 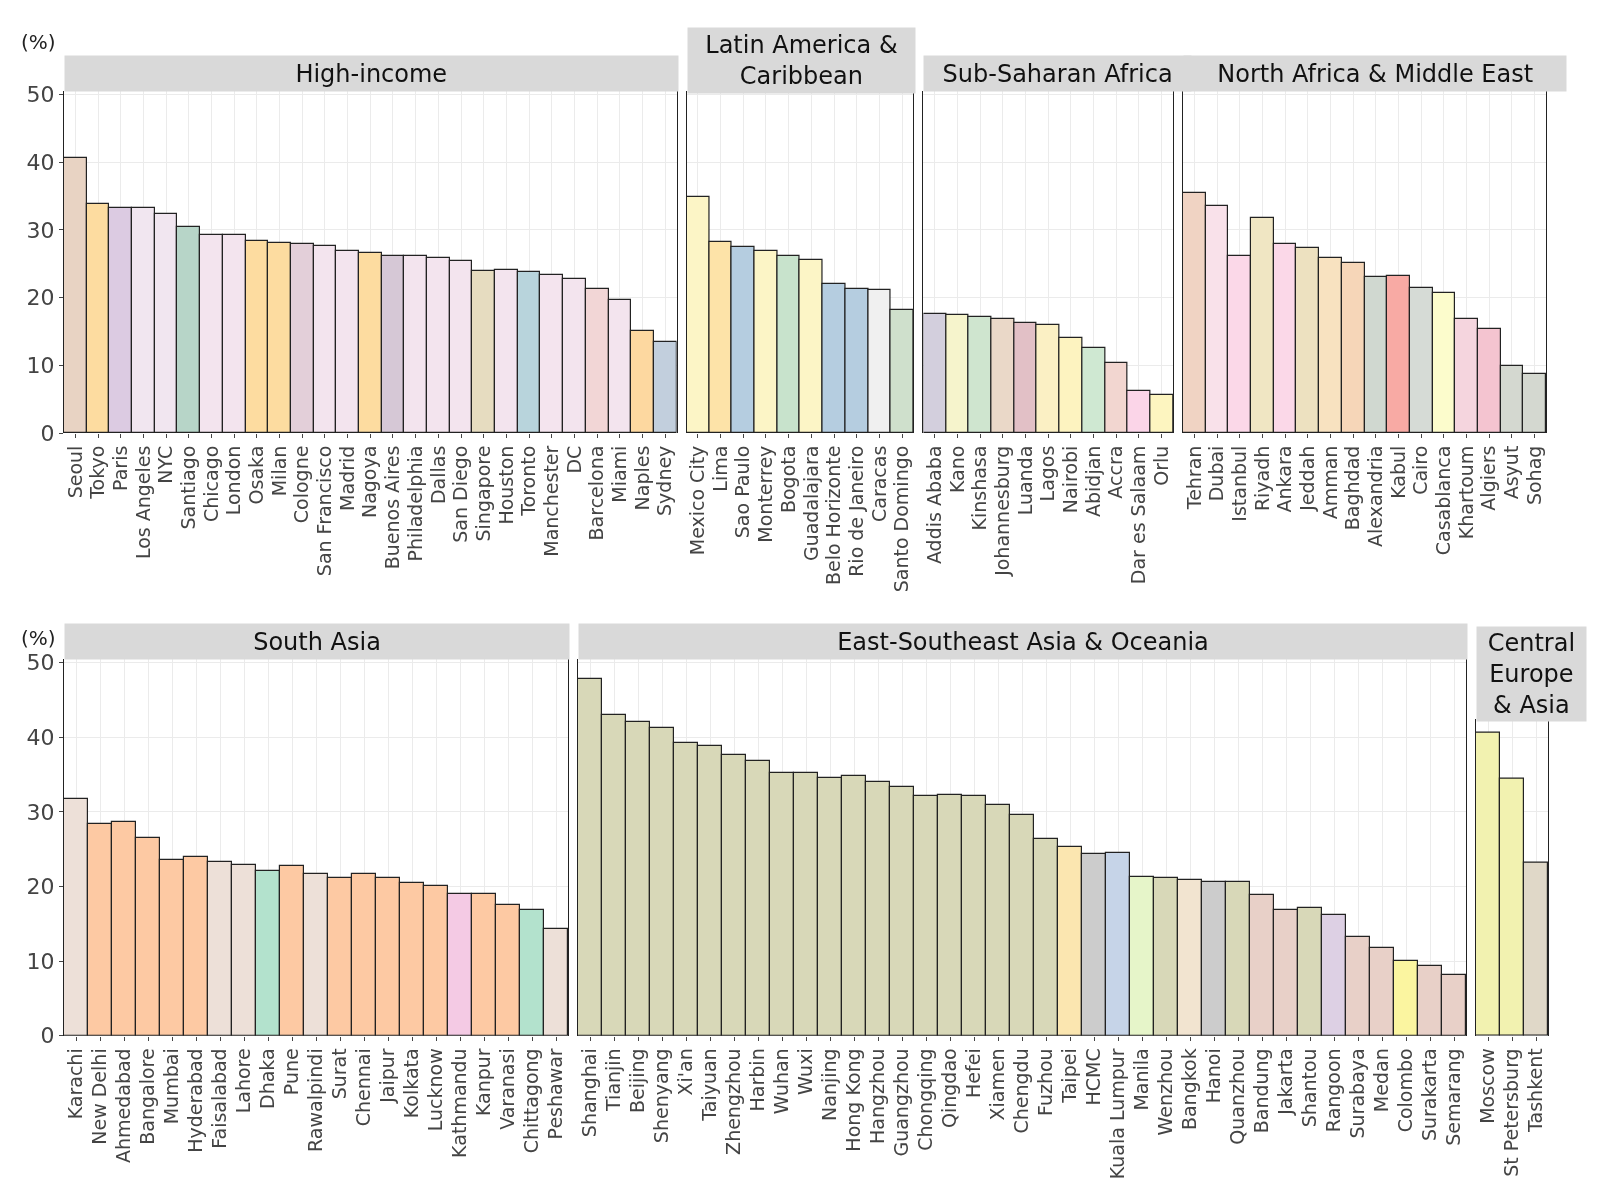 I want to click on x-tick-label: Varanasi, so click(x=507, y=1089).